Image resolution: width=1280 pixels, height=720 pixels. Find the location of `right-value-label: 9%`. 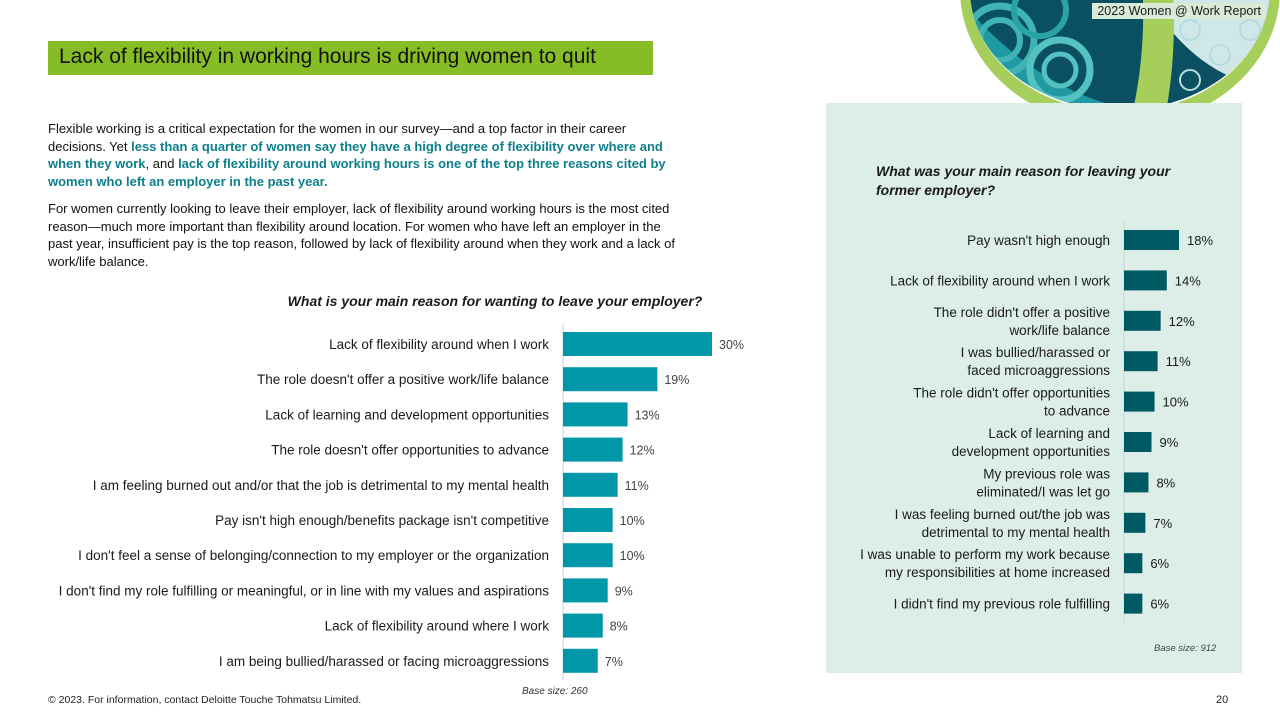

right-value-label: 9% is located at coordinates (1169, 442).